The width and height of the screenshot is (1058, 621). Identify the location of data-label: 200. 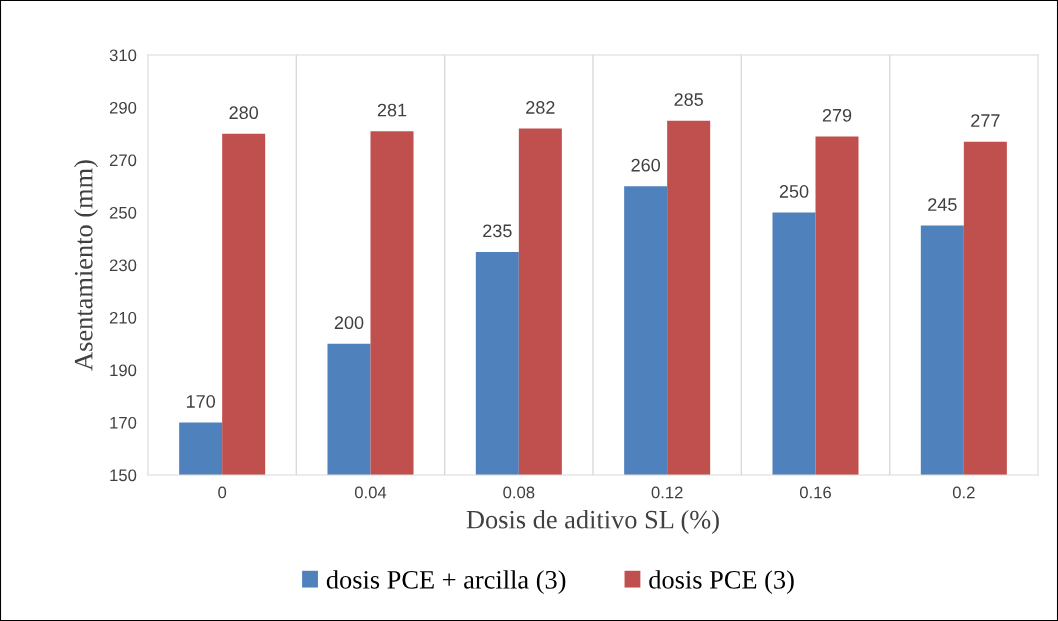
(349, 323).